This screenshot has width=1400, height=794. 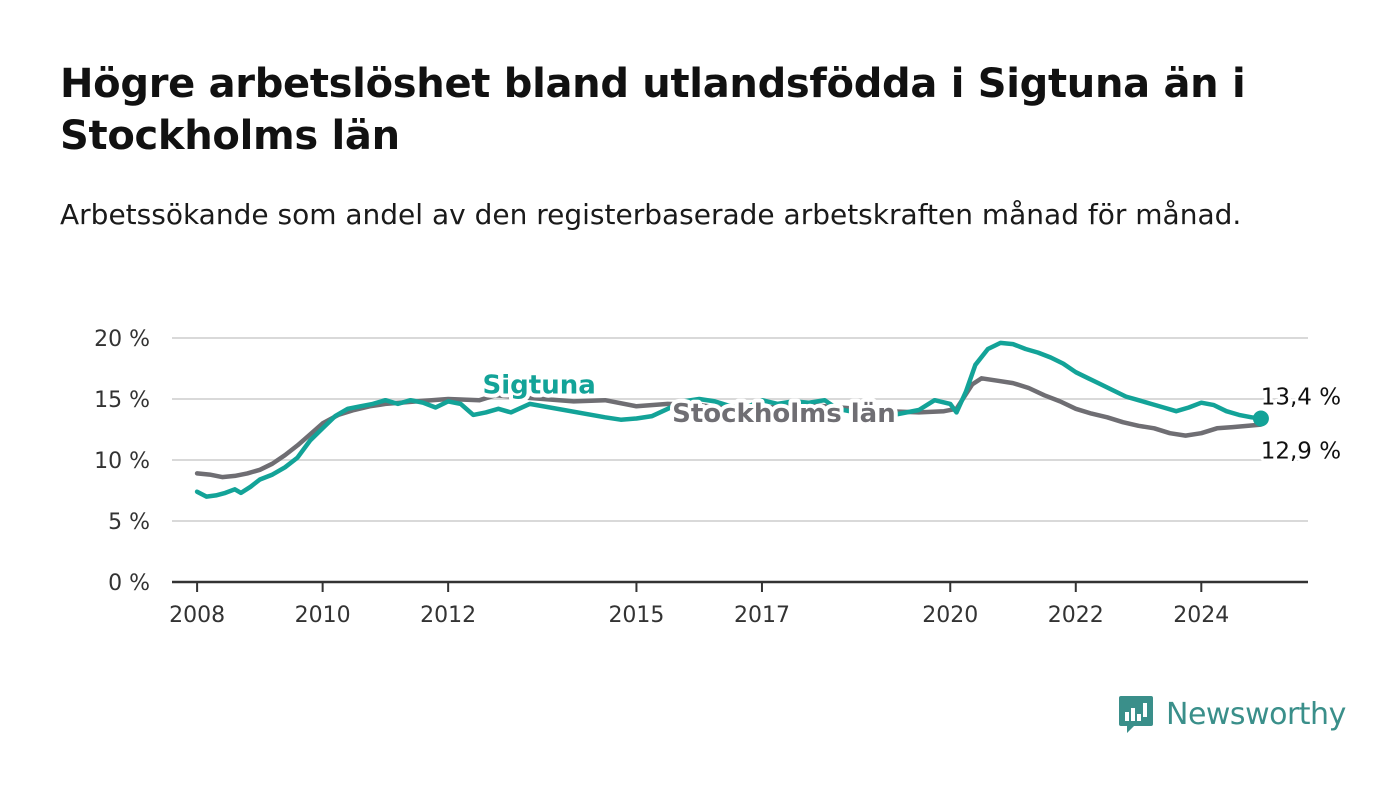 What do you see at coordinates (950, 615) in the screenshot?
I see `x-tick-label-2020: 2020` at bounding box center [950, 615].